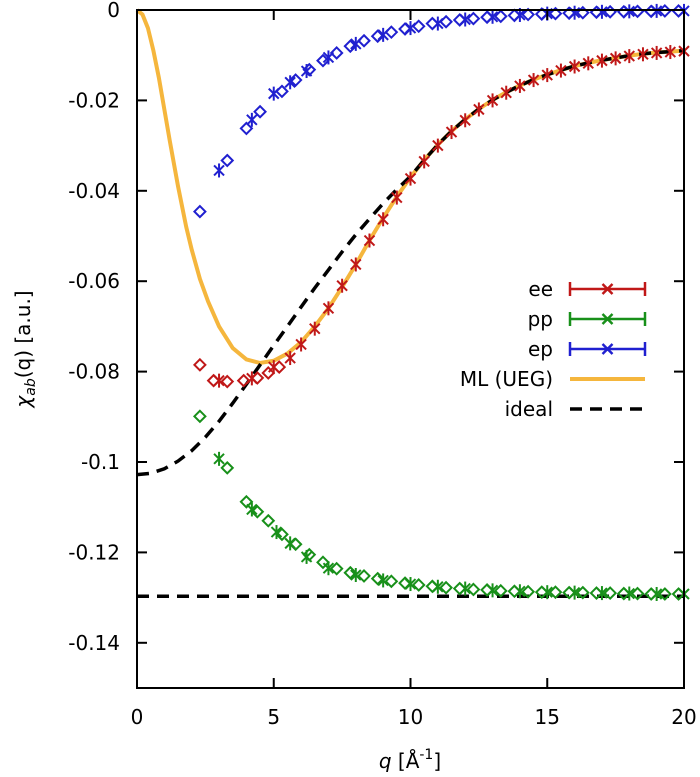  I want to click on legend-item-pp: pp, so click(587, 319).